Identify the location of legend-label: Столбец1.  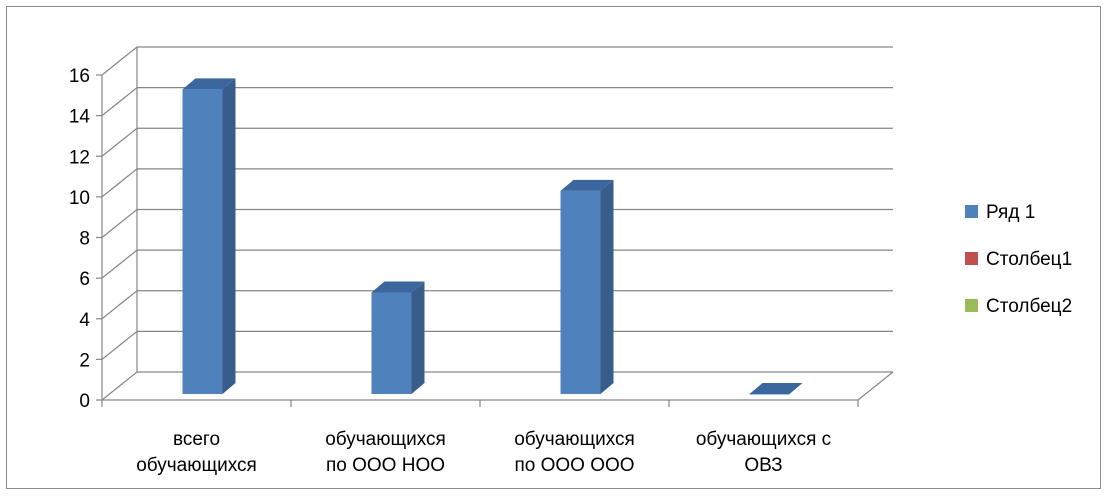
(1029, 259).